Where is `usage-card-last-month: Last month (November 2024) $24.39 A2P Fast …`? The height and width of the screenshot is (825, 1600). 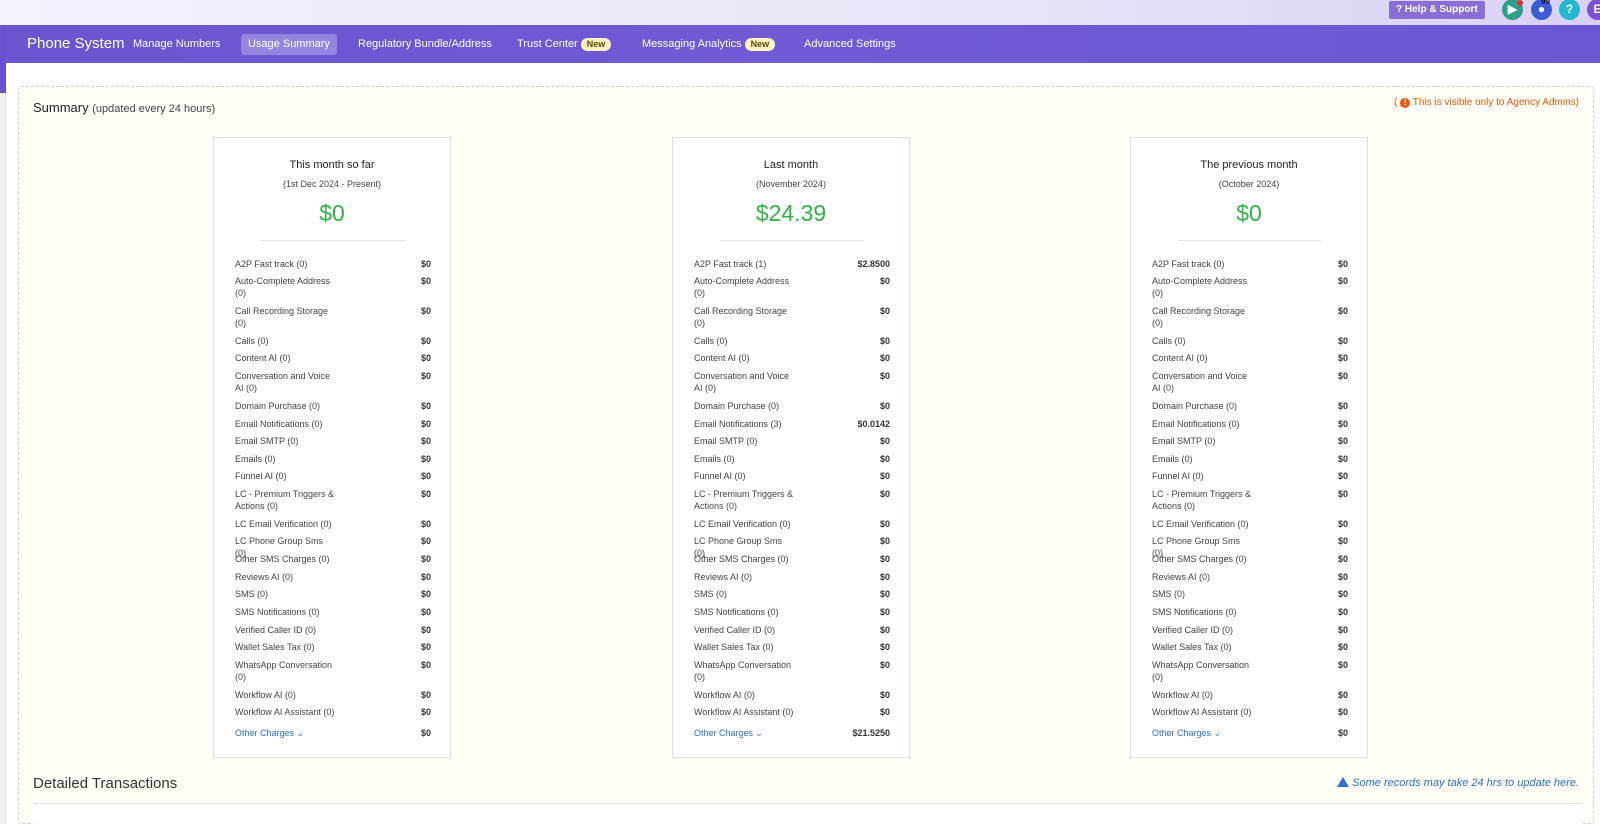 usage-card-last-month: Last month (November 2024) $24.39 A2P Fast … is located at coordinates (791, 447).